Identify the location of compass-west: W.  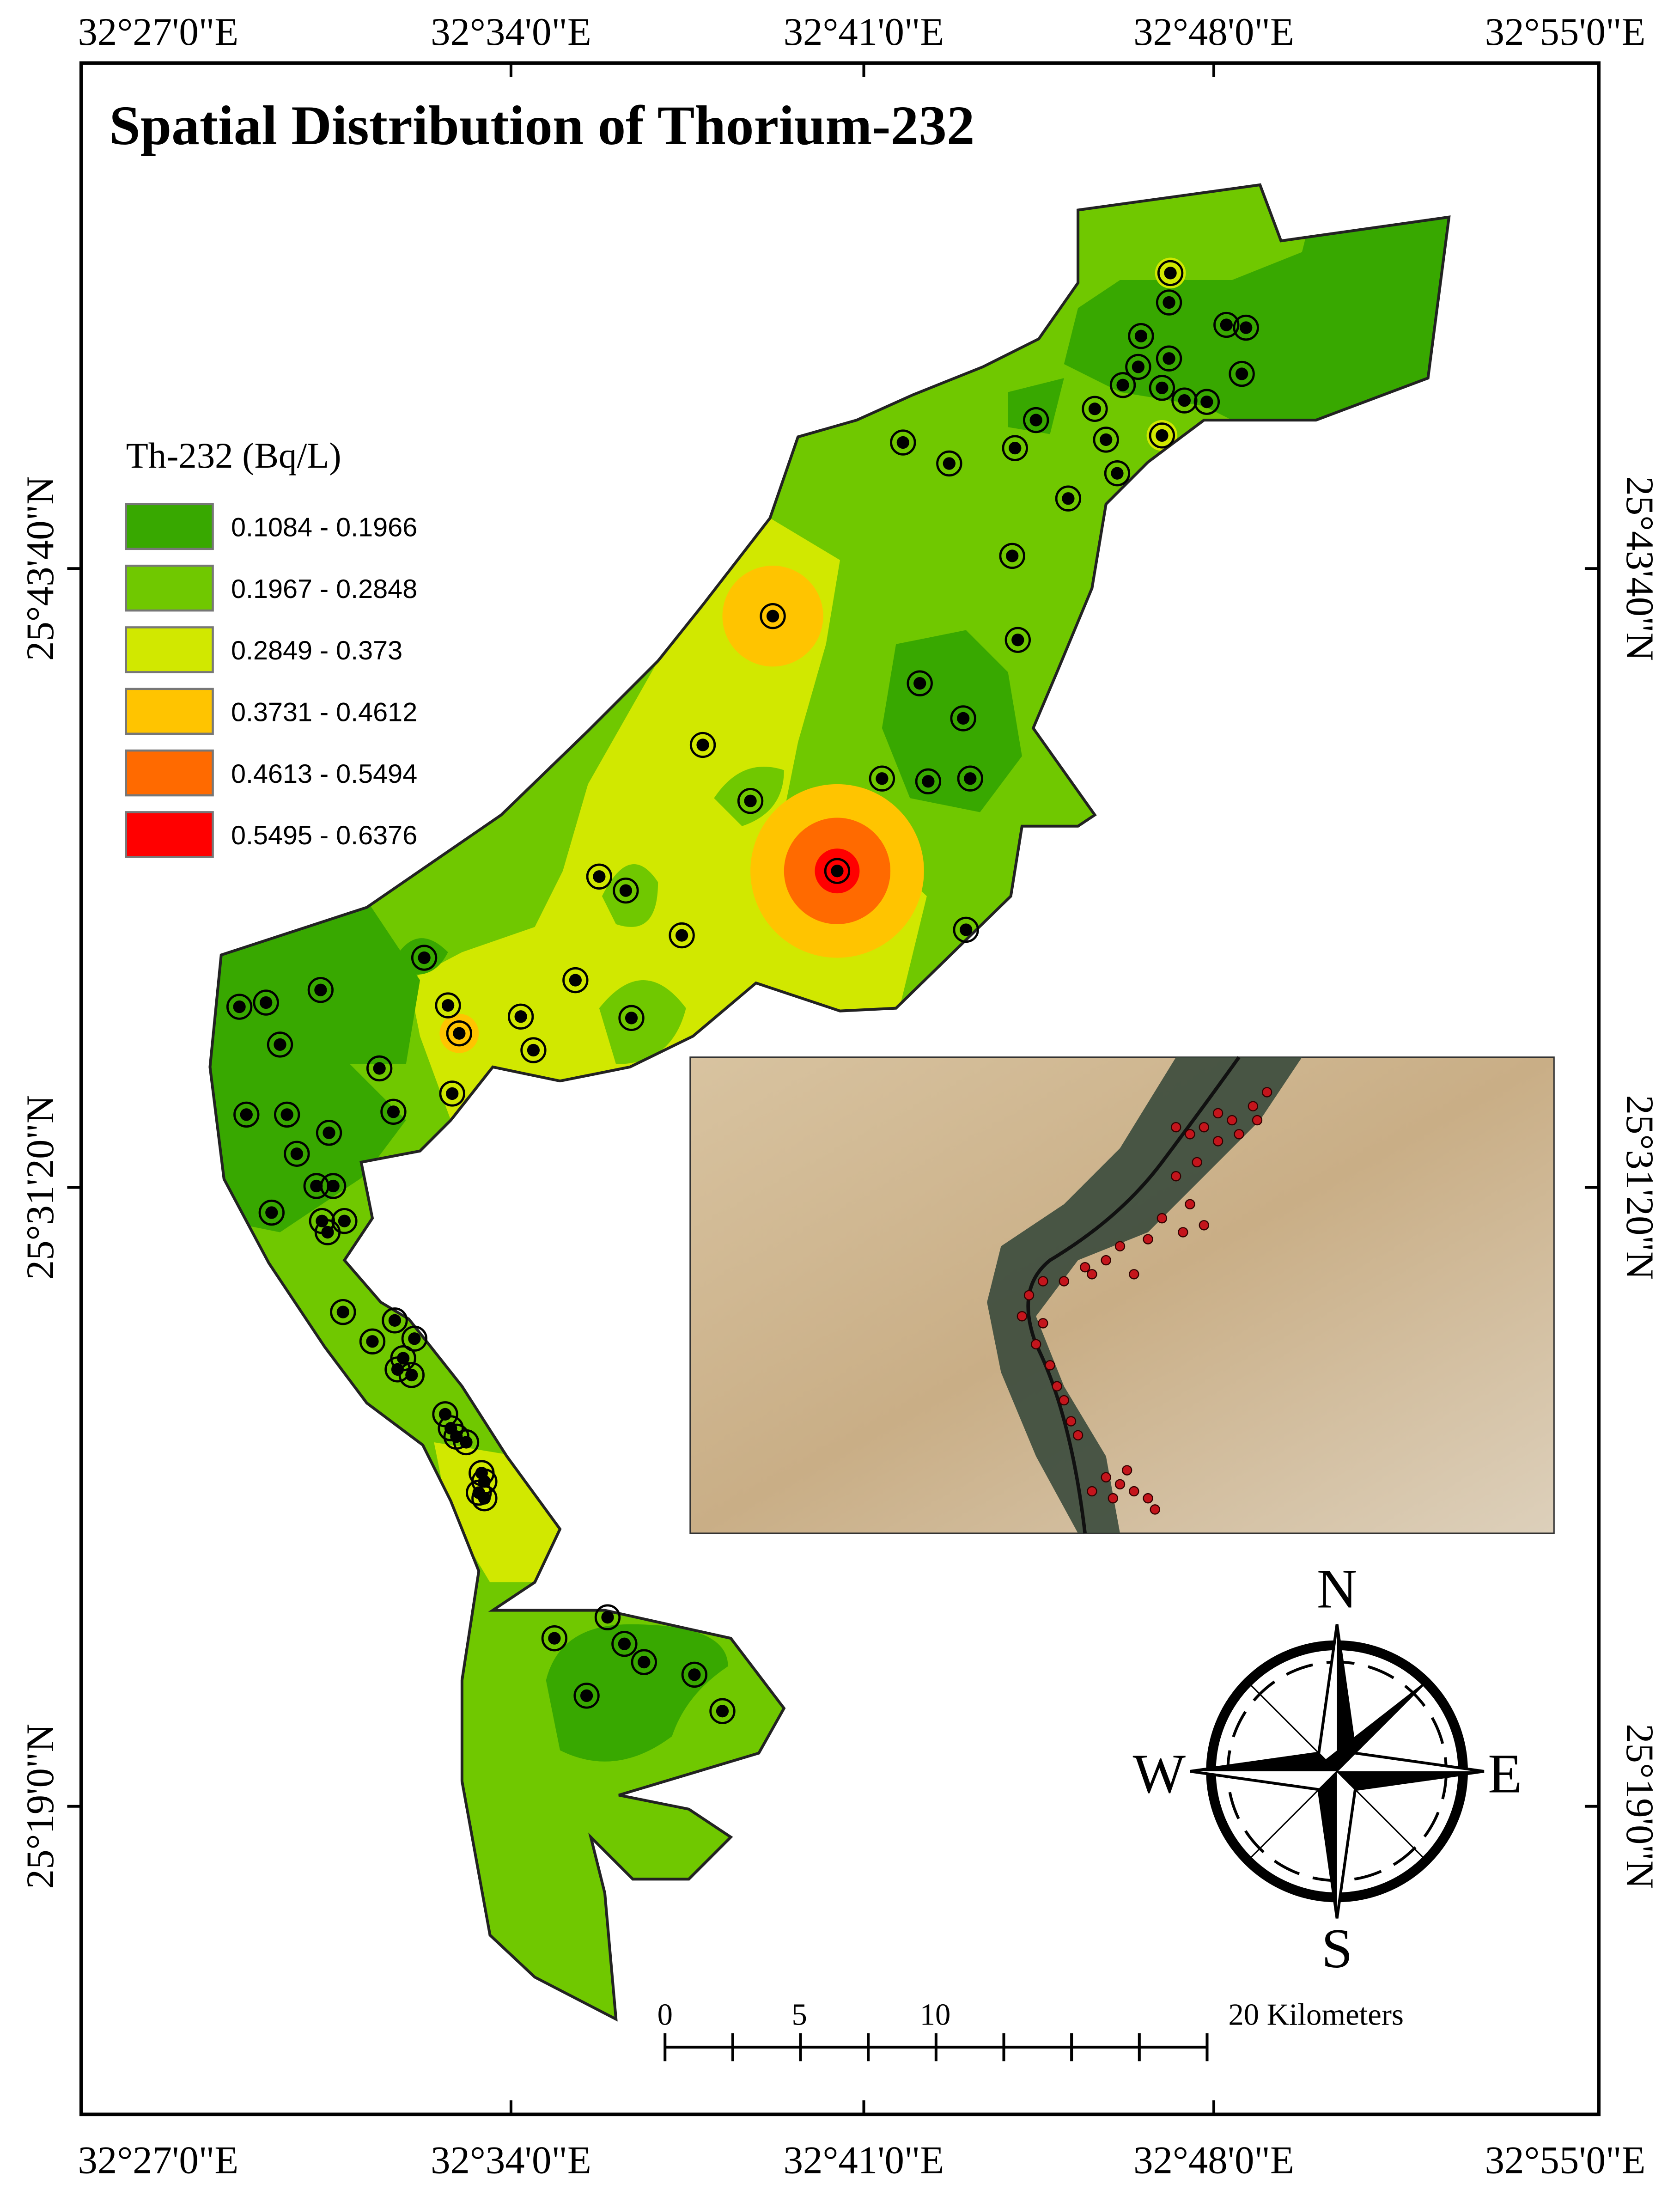
(1159, 1774).